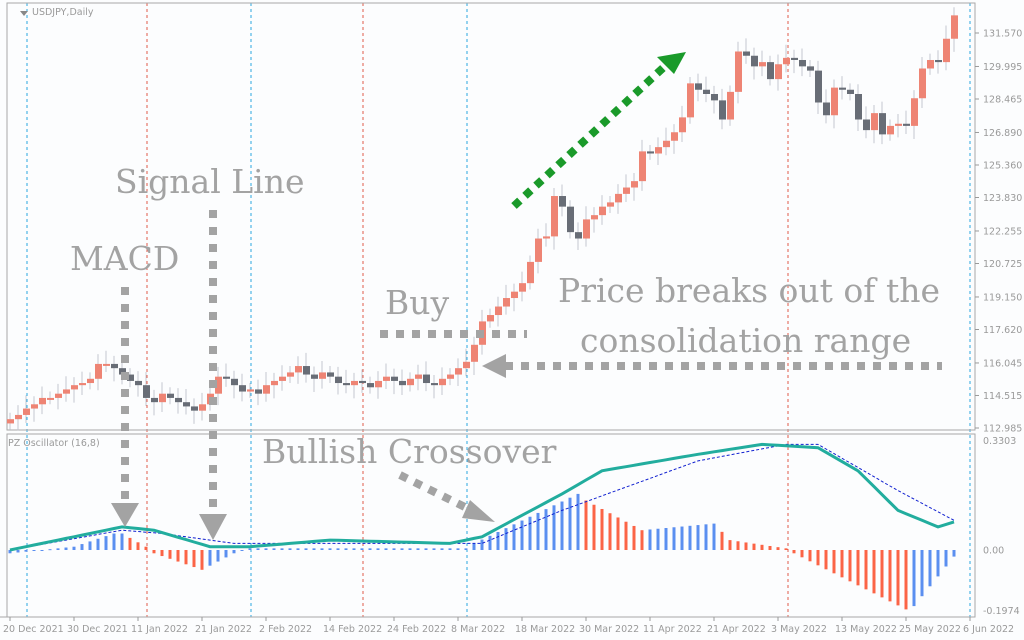 This screenshot has width=1024, height=640. What do you see at coordinates (749, 290) in the screenshot?
I see `annotation-breakout-1: Price breaks out of the` at bounding box center [749, 290].